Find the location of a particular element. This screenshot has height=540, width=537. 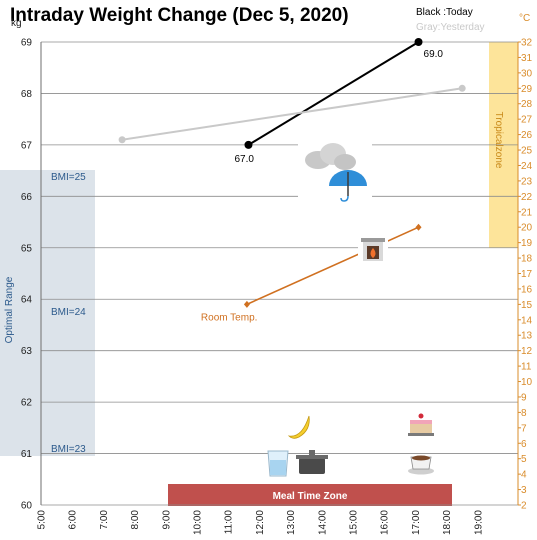

room-temp-line is located at coordinates (332, 266).